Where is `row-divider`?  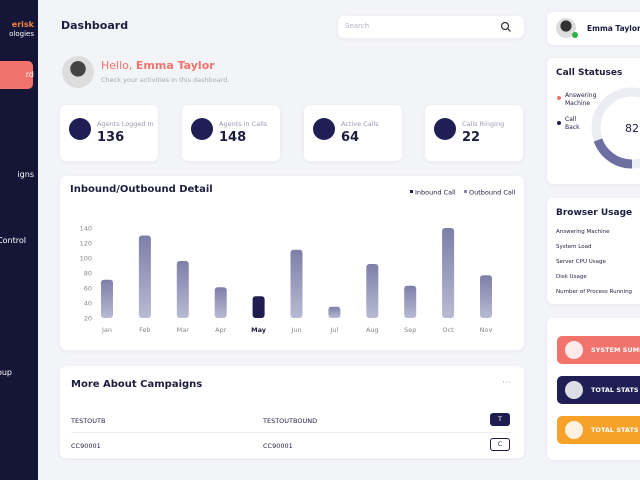
row-divider is located at coordinates (292, 432).